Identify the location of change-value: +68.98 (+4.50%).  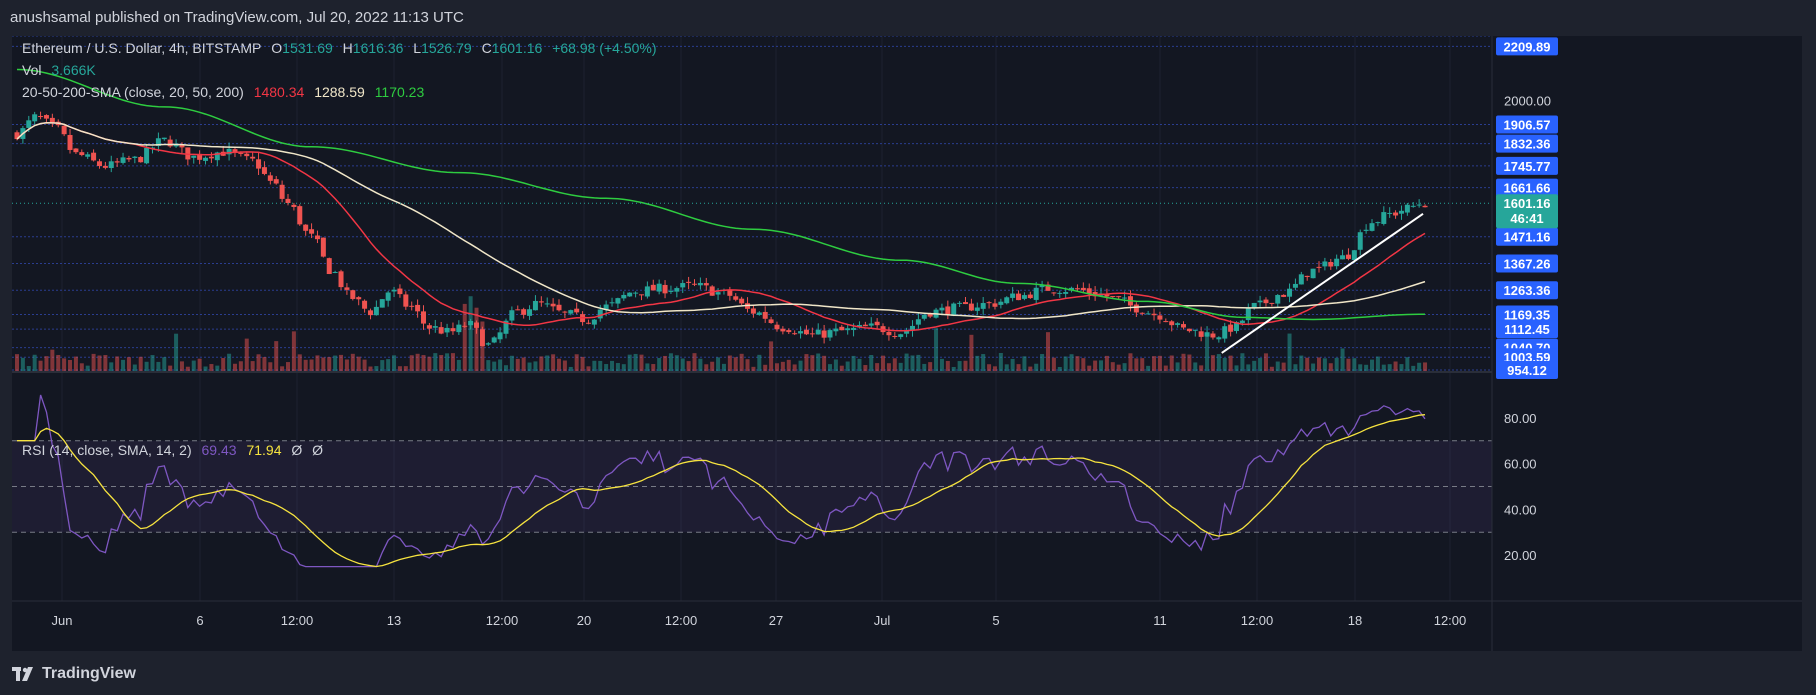
(604, 48).